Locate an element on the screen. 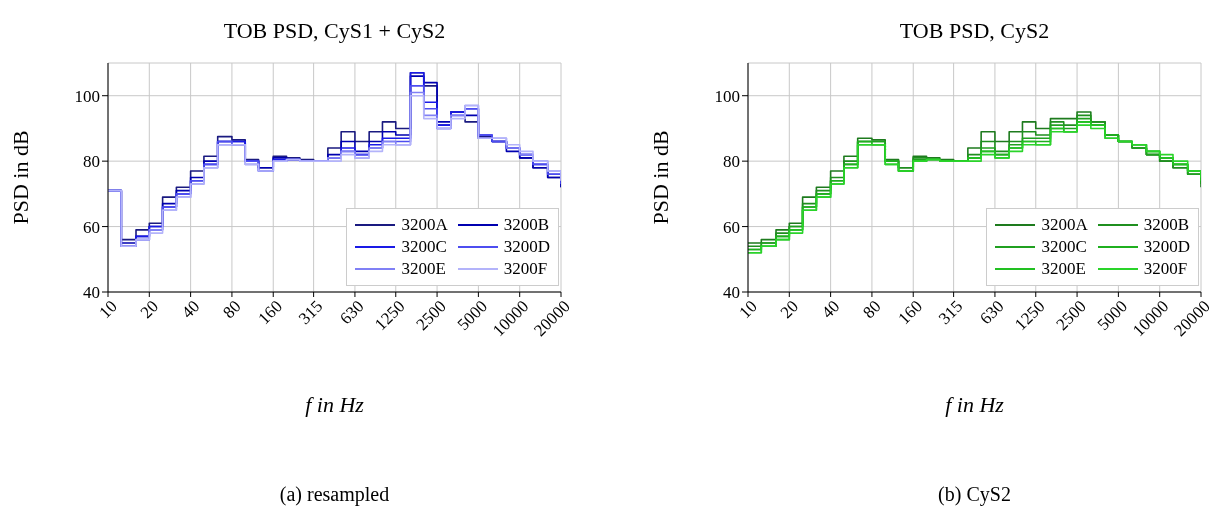 The width and height of the screenshot is (1228, 522). text: (a) resampled is located at coordinates (334, 494).